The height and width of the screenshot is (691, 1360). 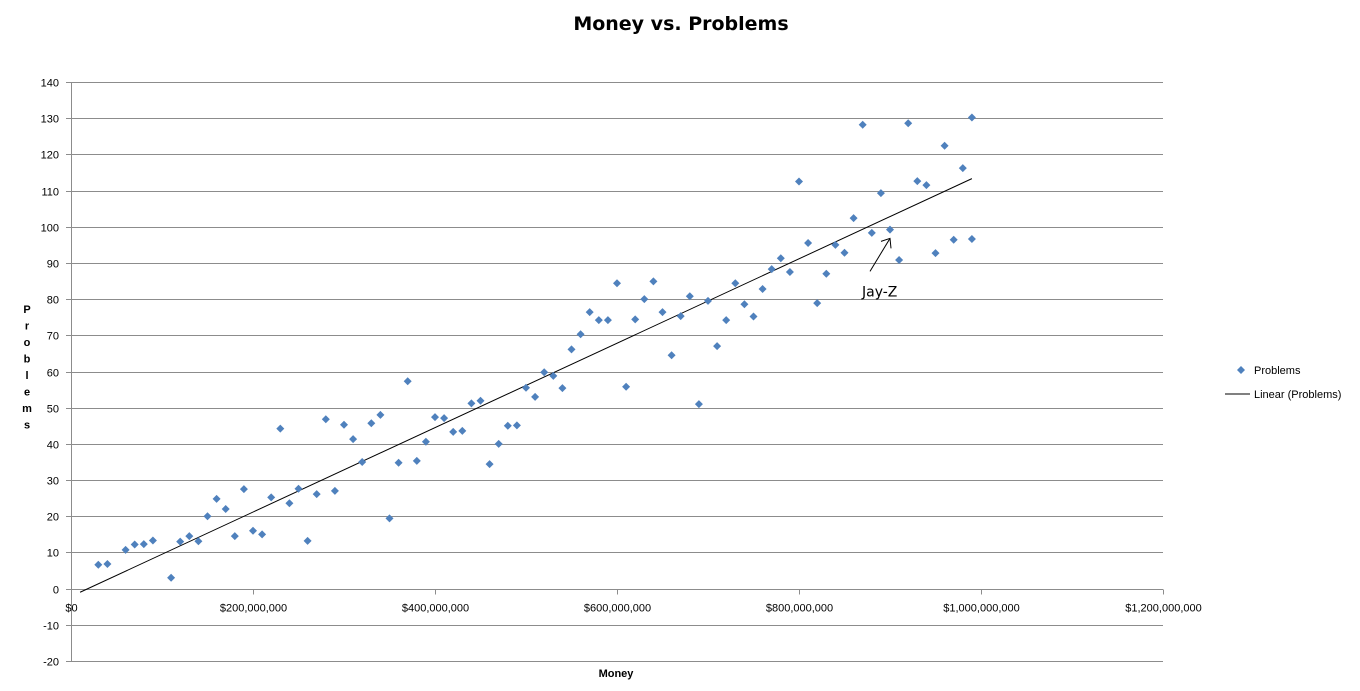 What do you see at coordinates (26, 310) in the screenshot?
I see `y-axis-title-letter: P` at bounding box center [26, 310].